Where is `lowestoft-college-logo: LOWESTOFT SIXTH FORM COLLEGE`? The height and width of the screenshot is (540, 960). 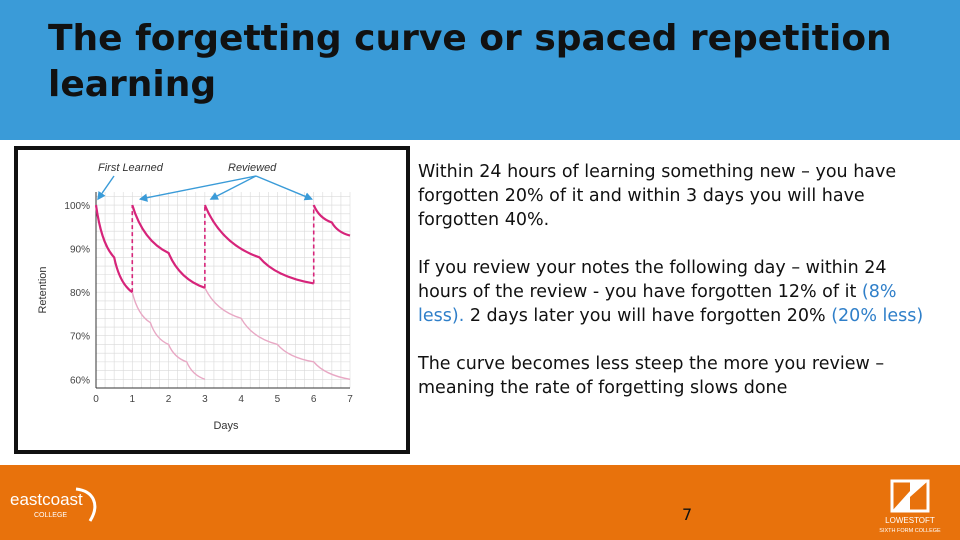
lowestoft-college-logo: LOWESTOFT SIXTH FORM COLLEGE is located at coordinates (910, 506).